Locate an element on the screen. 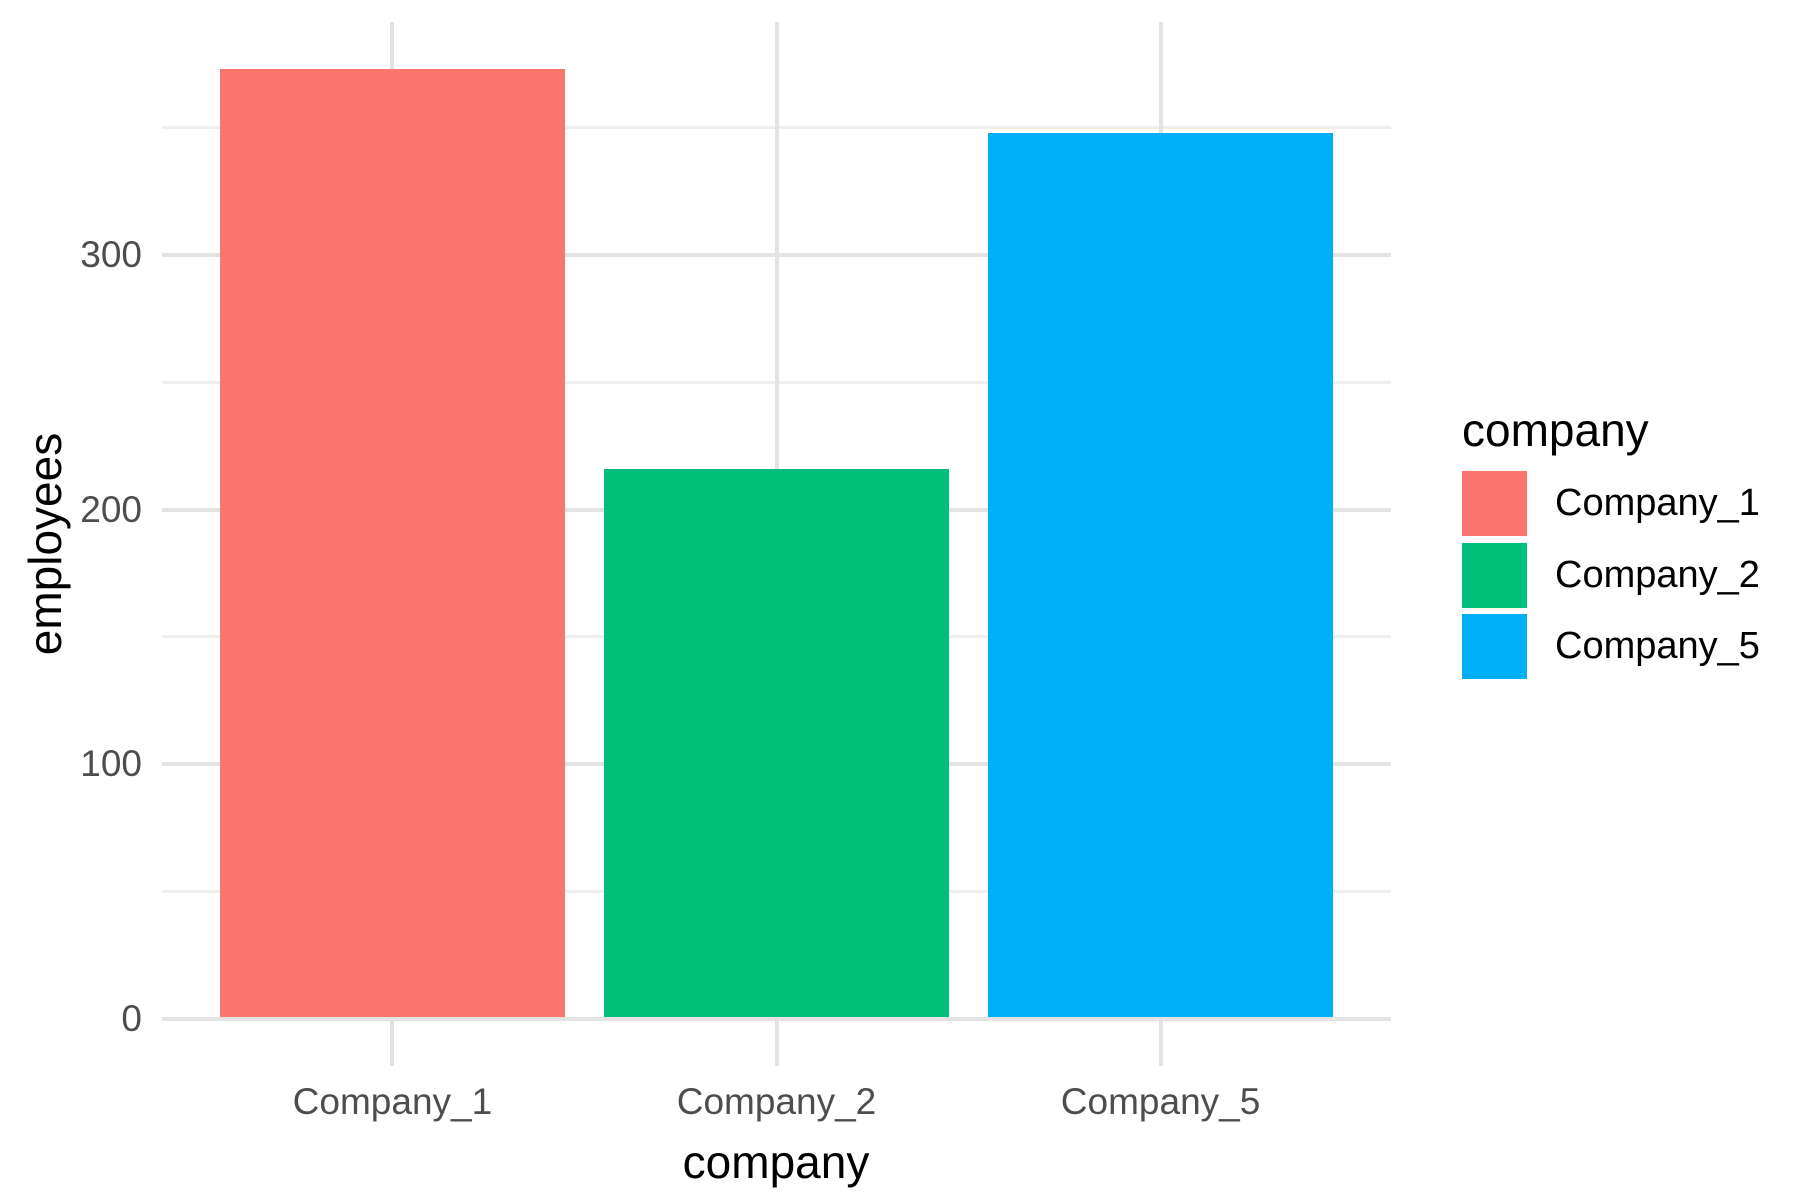 Image resolution: width=1800 pixels, height=1200 pixels. y-tick-label-0: 0 is located at coordinates (131, 1018).